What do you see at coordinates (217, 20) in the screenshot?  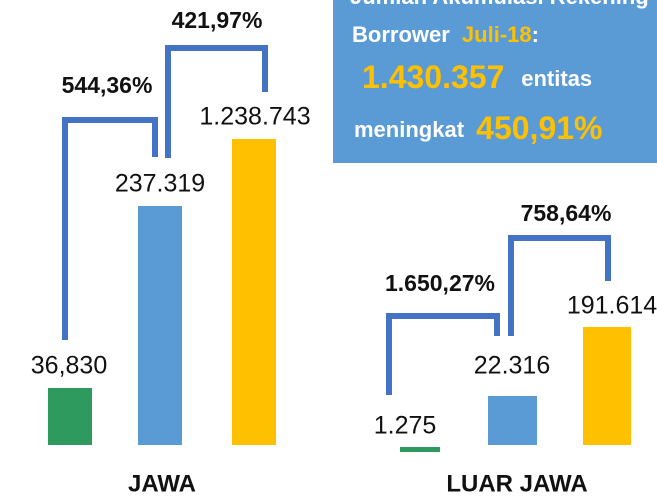 I see `growth-label: 421,97%` at bounding box center [217, 20].